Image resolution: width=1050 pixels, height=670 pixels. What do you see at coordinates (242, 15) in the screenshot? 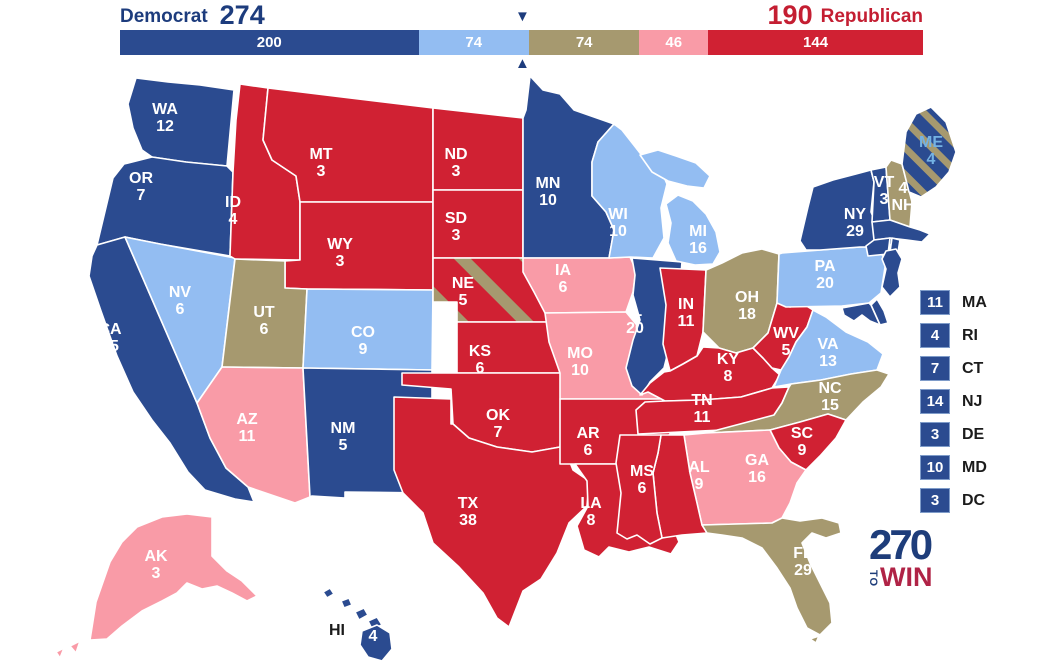
I see `democrat-total: 274` at bounding box center [242, 15].